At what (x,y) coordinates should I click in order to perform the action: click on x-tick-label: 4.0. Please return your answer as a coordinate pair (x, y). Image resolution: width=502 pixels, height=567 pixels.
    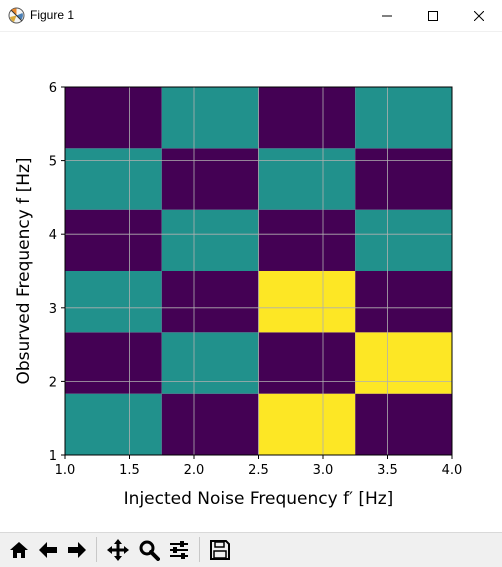
    Looking at the image, I should click on (452, 470).